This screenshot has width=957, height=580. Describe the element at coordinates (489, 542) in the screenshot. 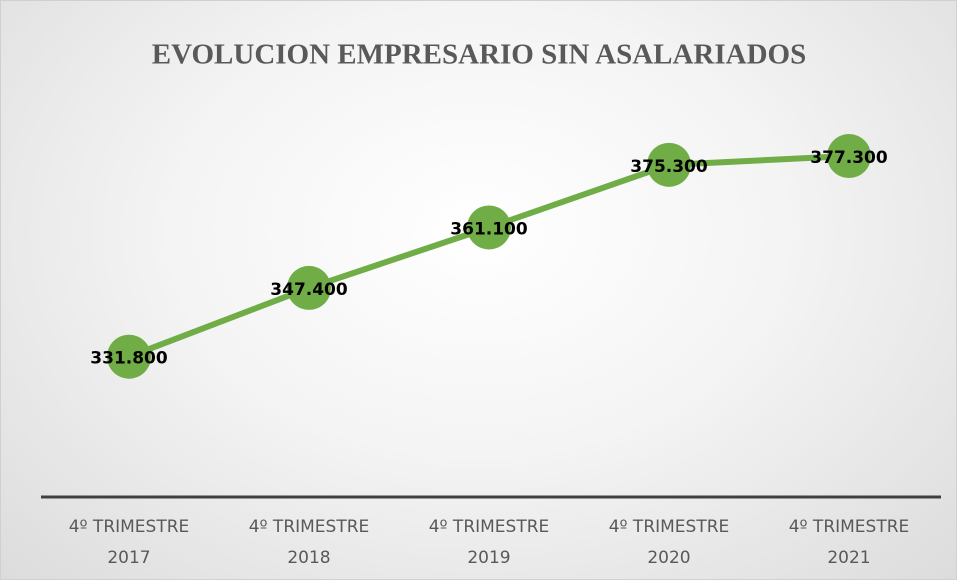

I see `x-tick-label: 4º TRIMESTRE 2019` at that location.